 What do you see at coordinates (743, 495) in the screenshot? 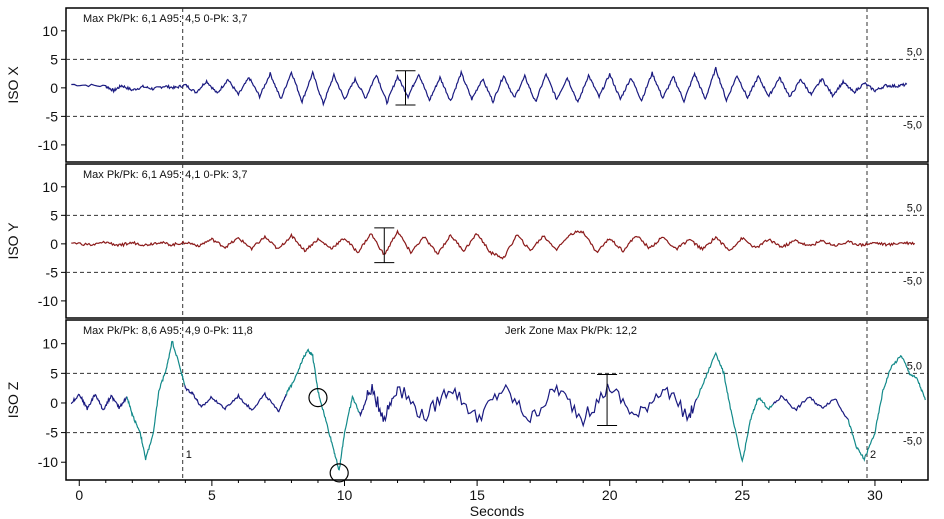
I see `x-tick-label: 25` at bounding box center [743, 495].